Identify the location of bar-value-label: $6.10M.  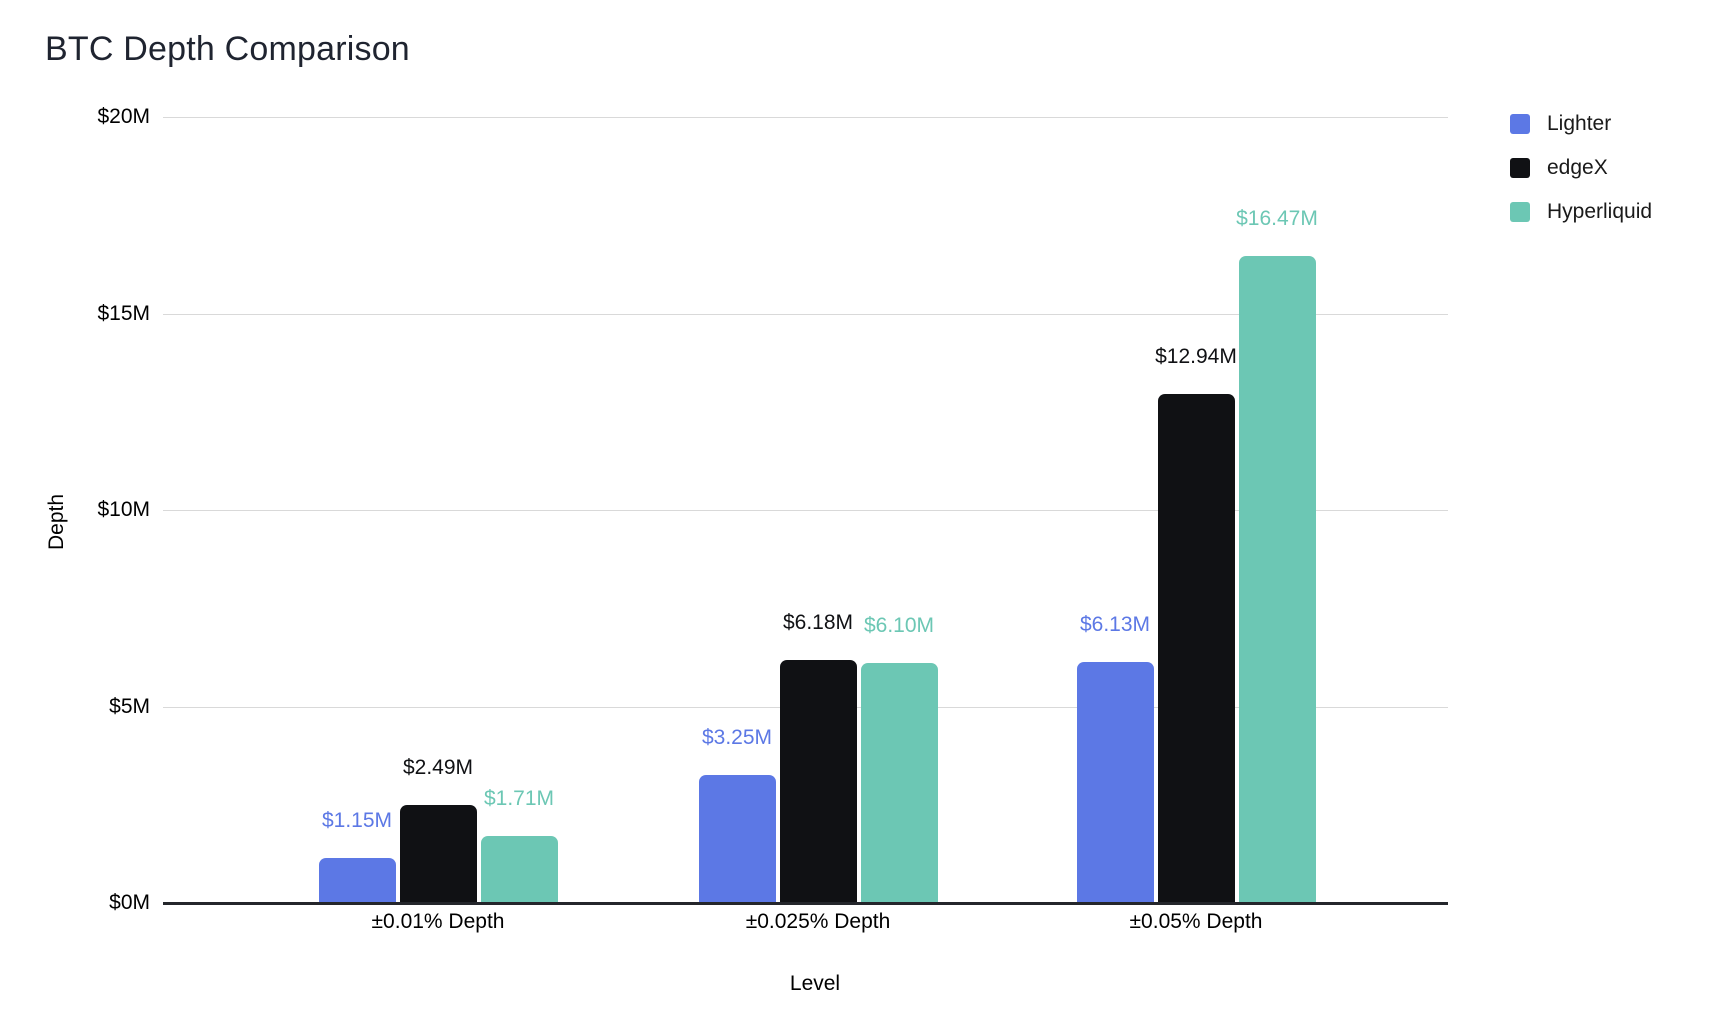
(899, 625).